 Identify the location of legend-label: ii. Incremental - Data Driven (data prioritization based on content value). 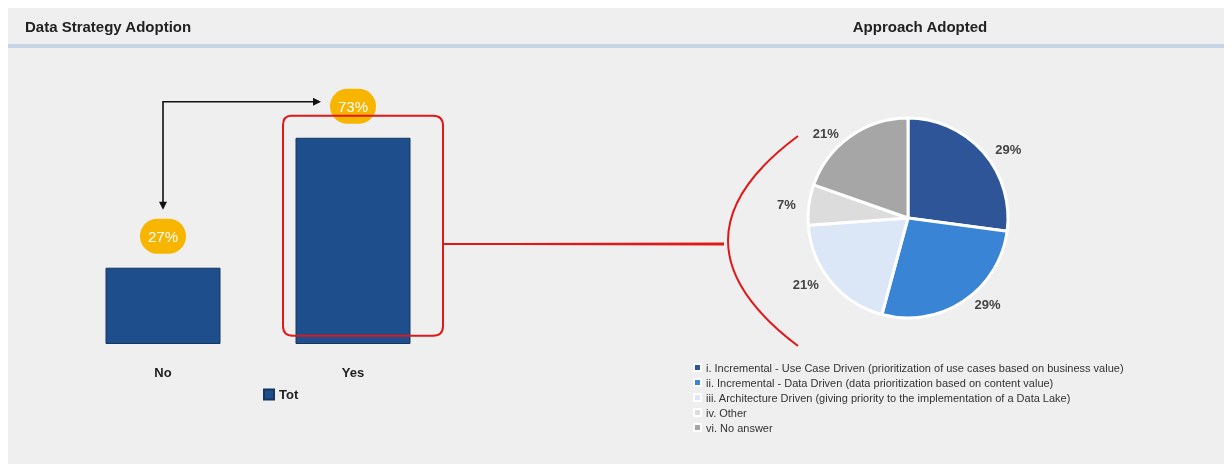
(880, 382).